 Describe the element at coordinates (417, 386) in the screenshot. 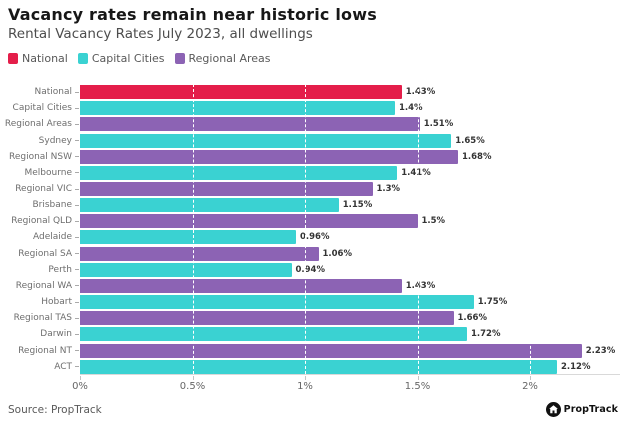

I see `x-axis-label: 1.5%` at that location.